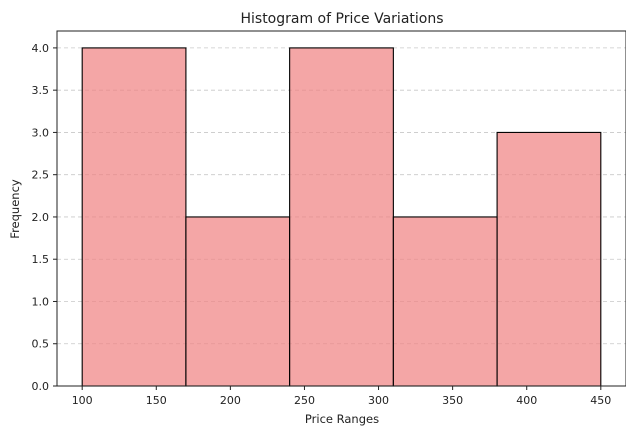 The image size is (626, 429). Describe the element at coordinates (304, 400) in the screenshot. I see `x-tick-label-3: 250` at that location.